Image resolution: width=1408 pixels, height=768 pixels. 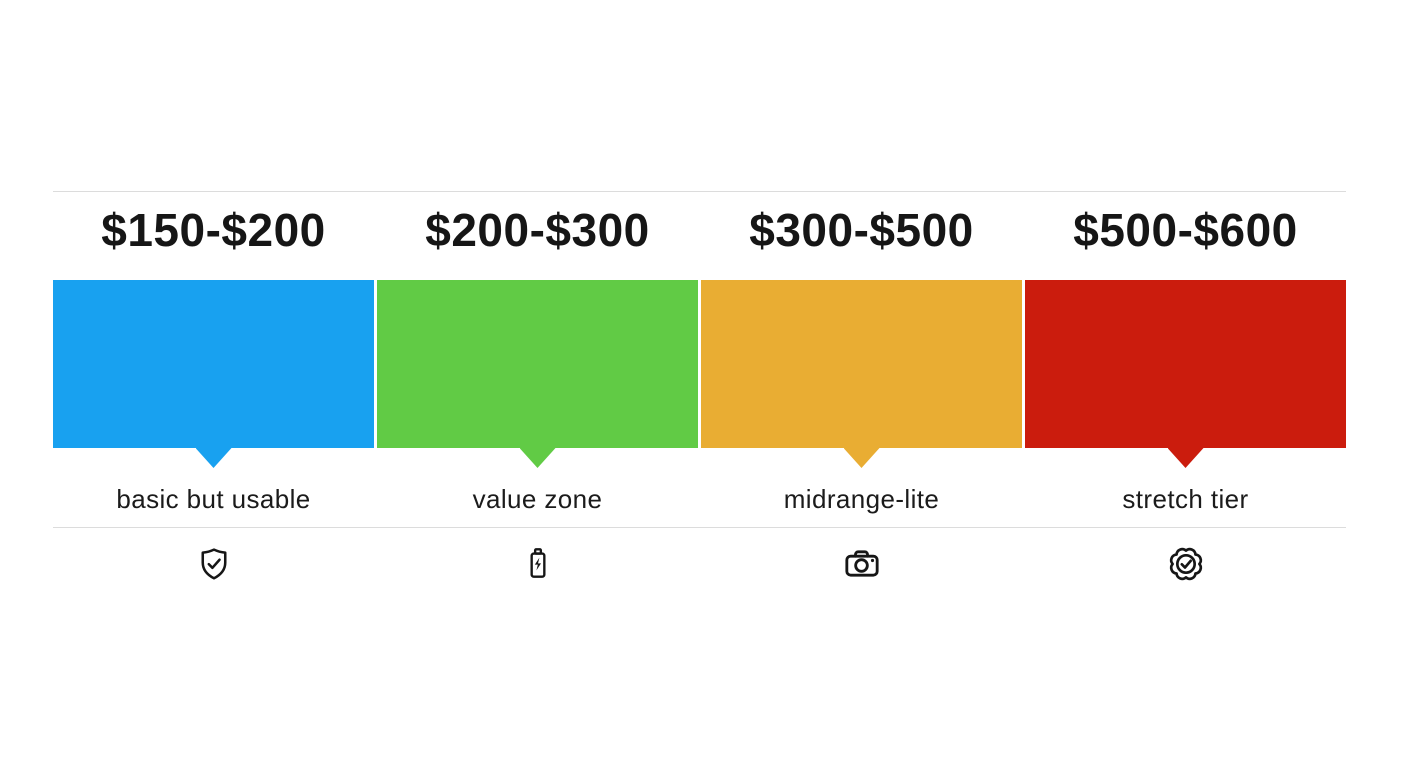 I want to click on tier-label: value zone, so click(x=537, y=499).